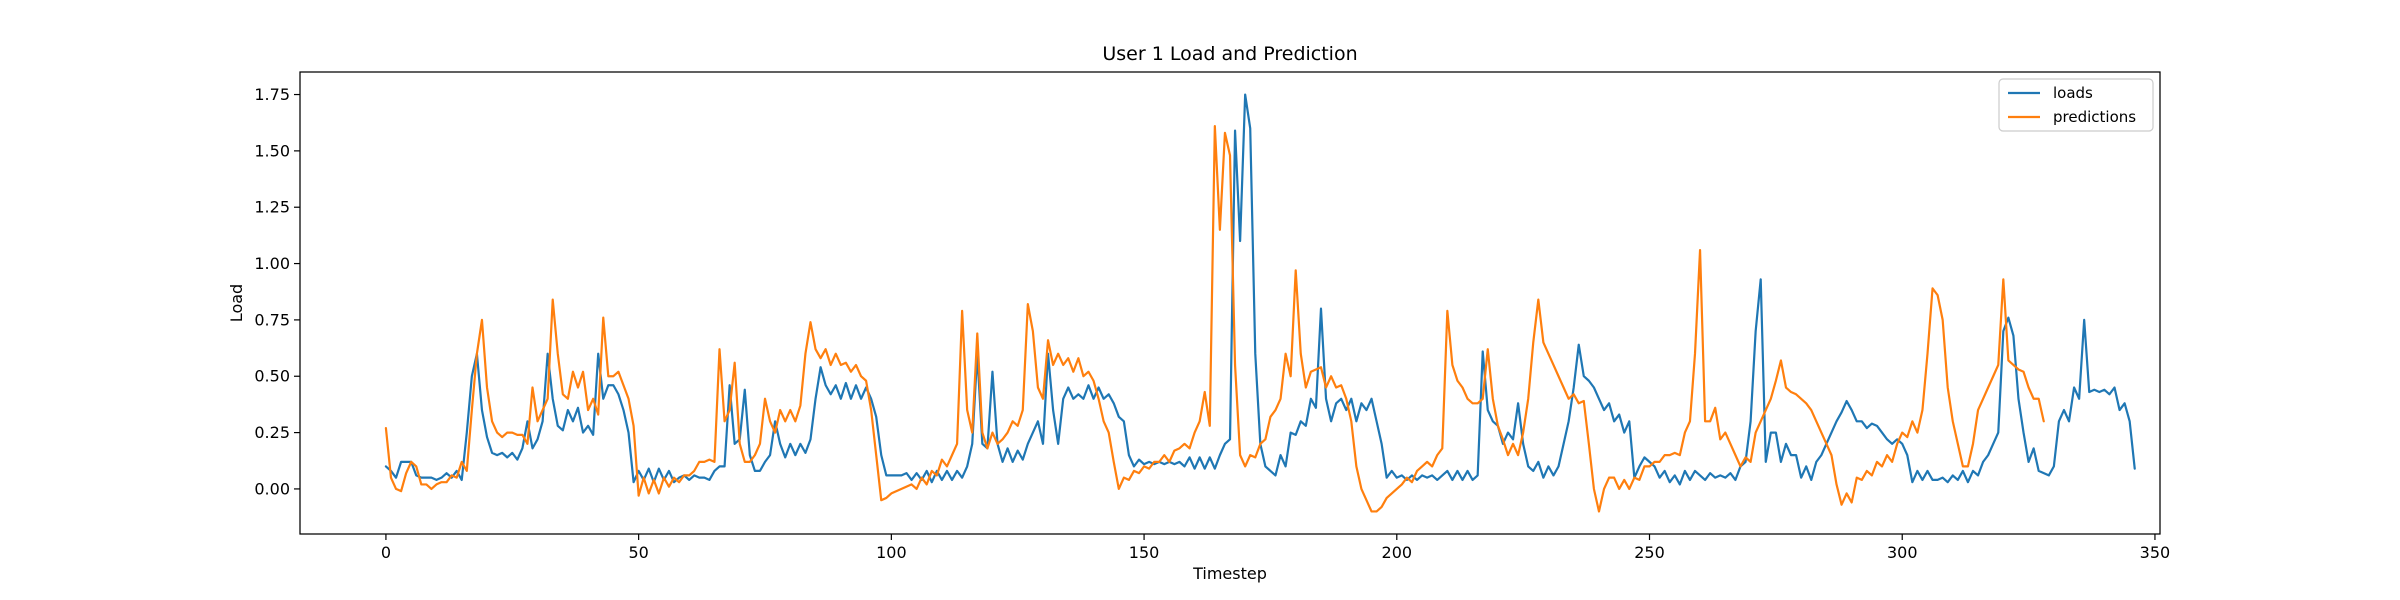 The image size is (2400, 600). What do you see at coordinates (2073, 93) in the screenshot?
I see `legend-label-loads: loads` at bounding box center [2073, 93].